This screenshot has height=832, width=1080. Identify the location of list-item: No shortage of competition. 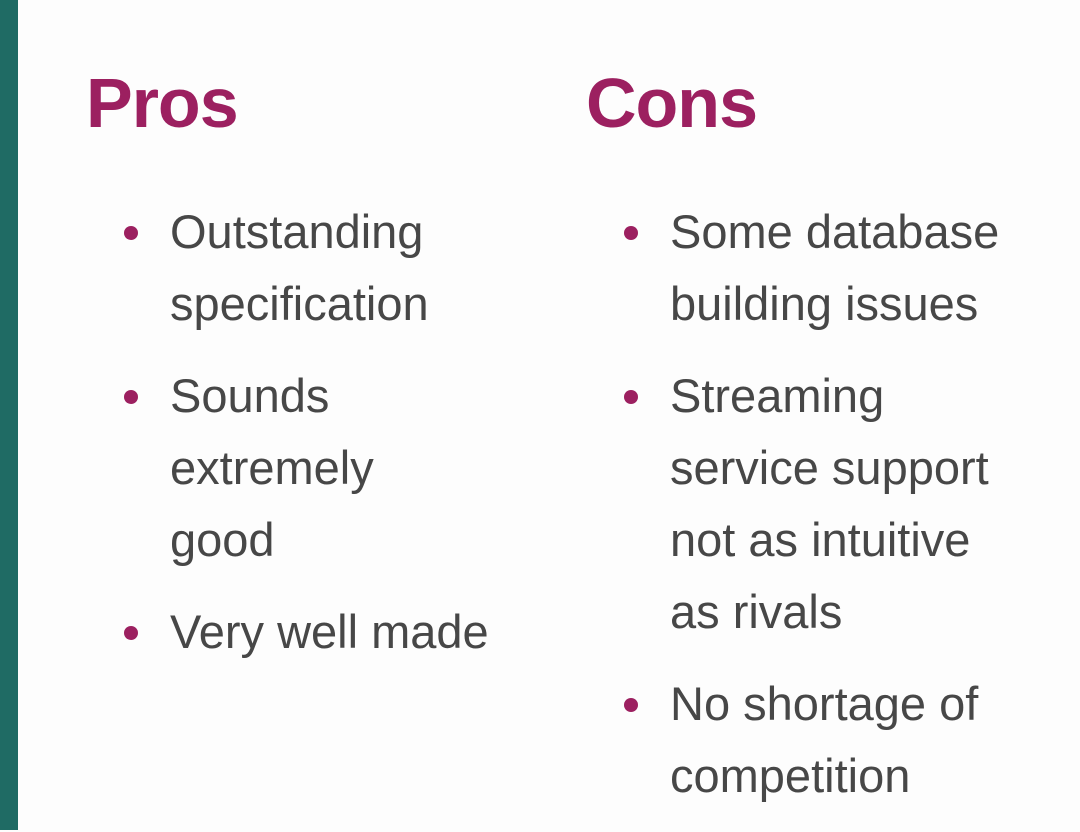
(826, 740).